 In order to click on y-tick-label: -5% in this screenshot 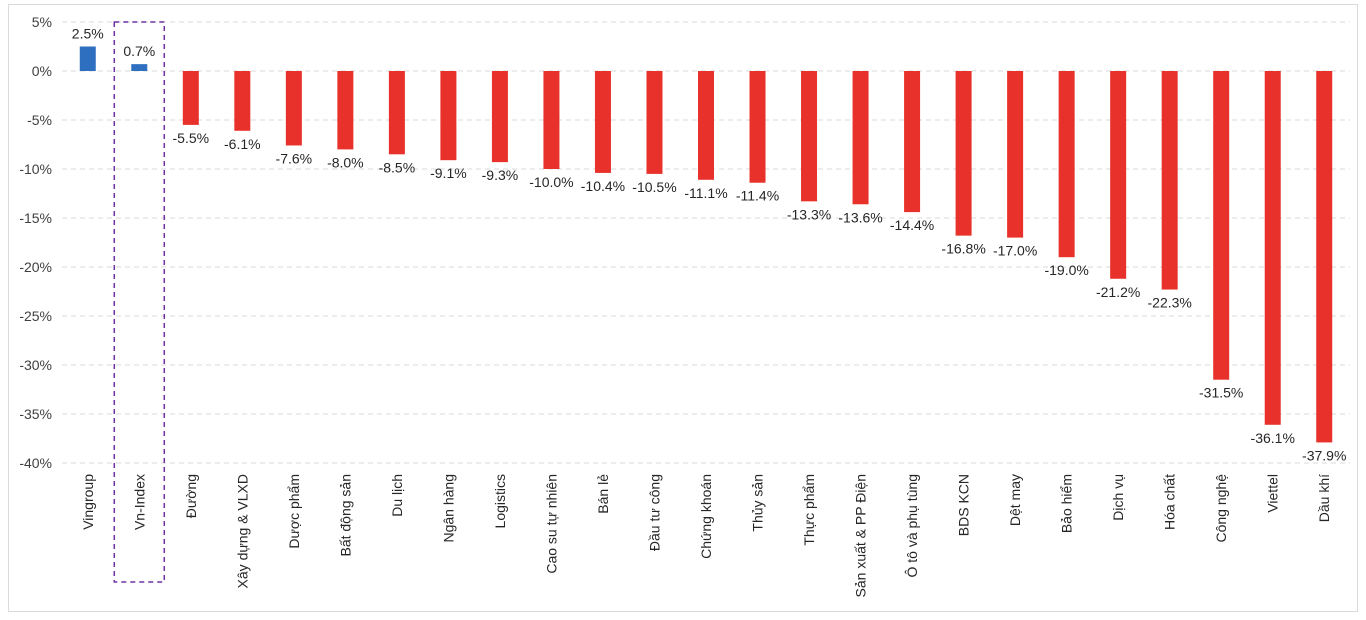, I will do `click(39, 120)`.